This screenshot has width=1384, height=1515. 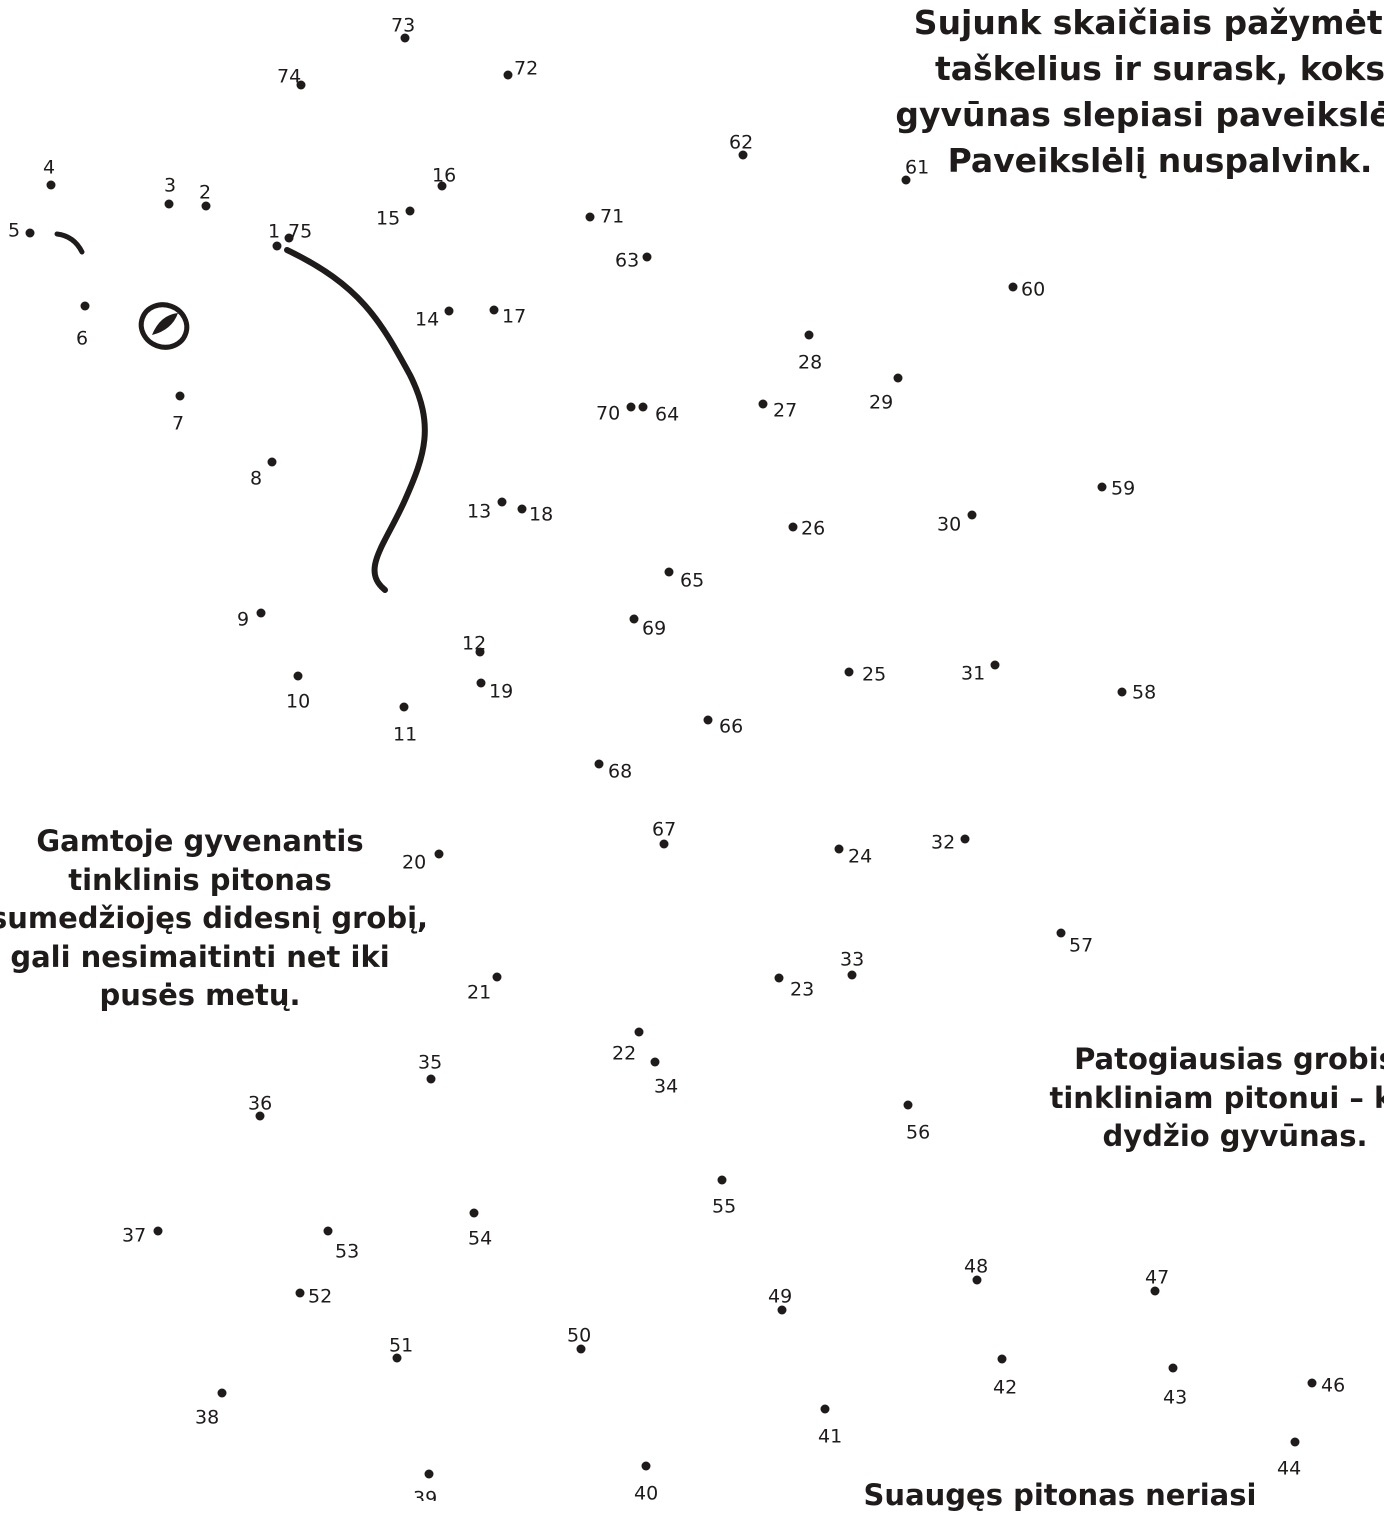 What do you see at coordinates (664, 830) in the screenshot?
I see `dot-label-67: 67` at bounding box center [664, 830].